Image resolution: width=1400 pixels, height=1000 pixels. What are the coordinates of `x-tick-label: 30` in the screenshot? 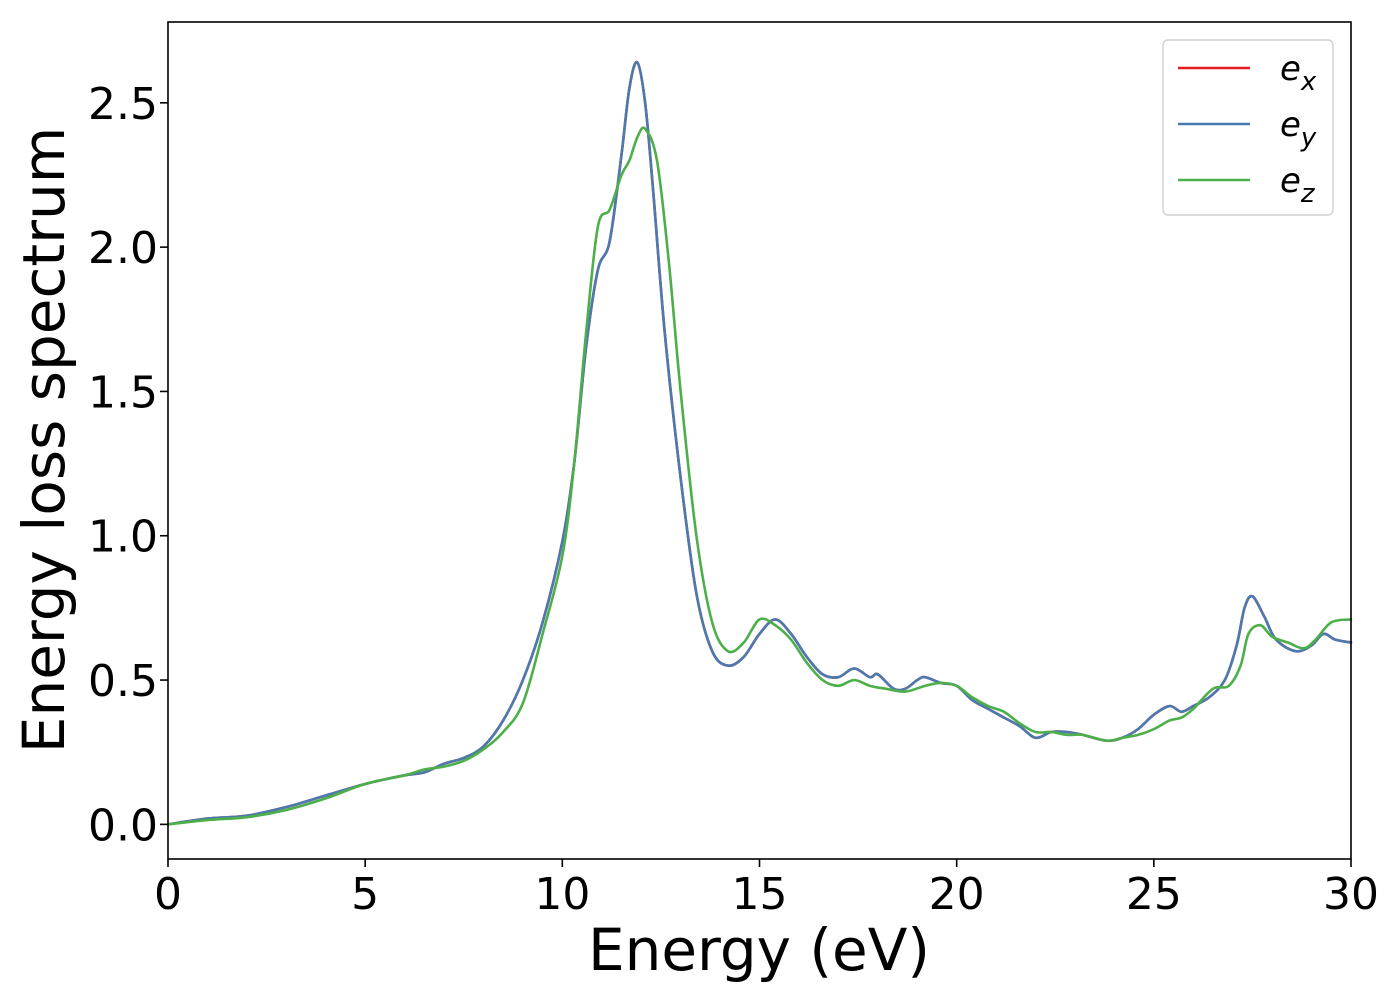 It's located at (1351, 894).